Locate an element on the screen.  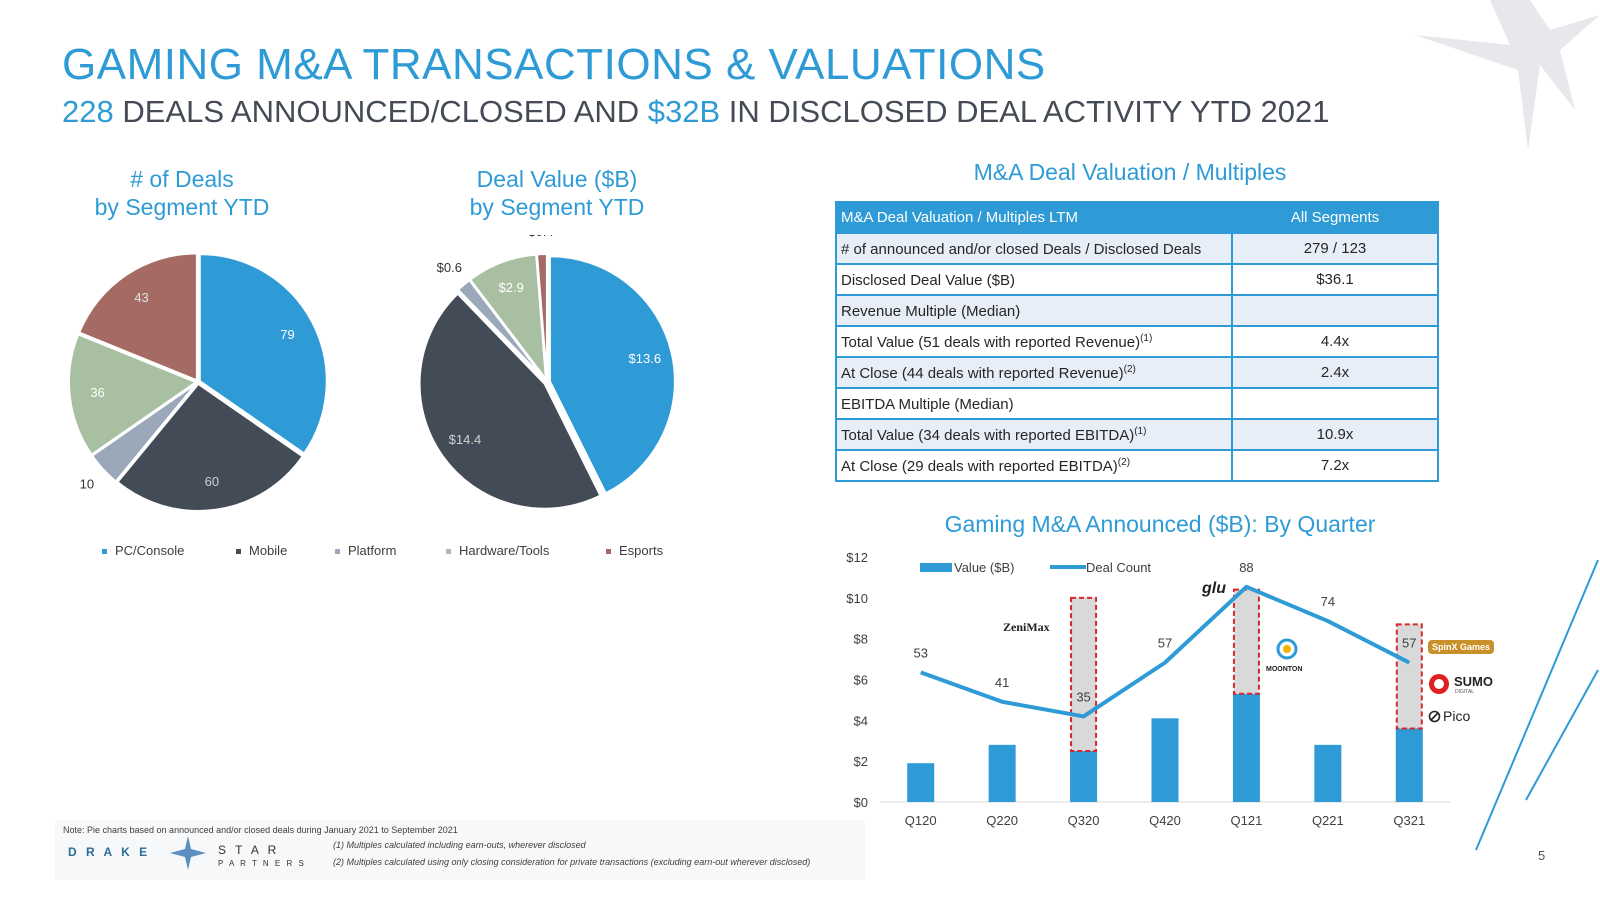
quarter-chart-title: Gaming M&A Announced ($B): By Quarter is located at coordinates (1160, 524).